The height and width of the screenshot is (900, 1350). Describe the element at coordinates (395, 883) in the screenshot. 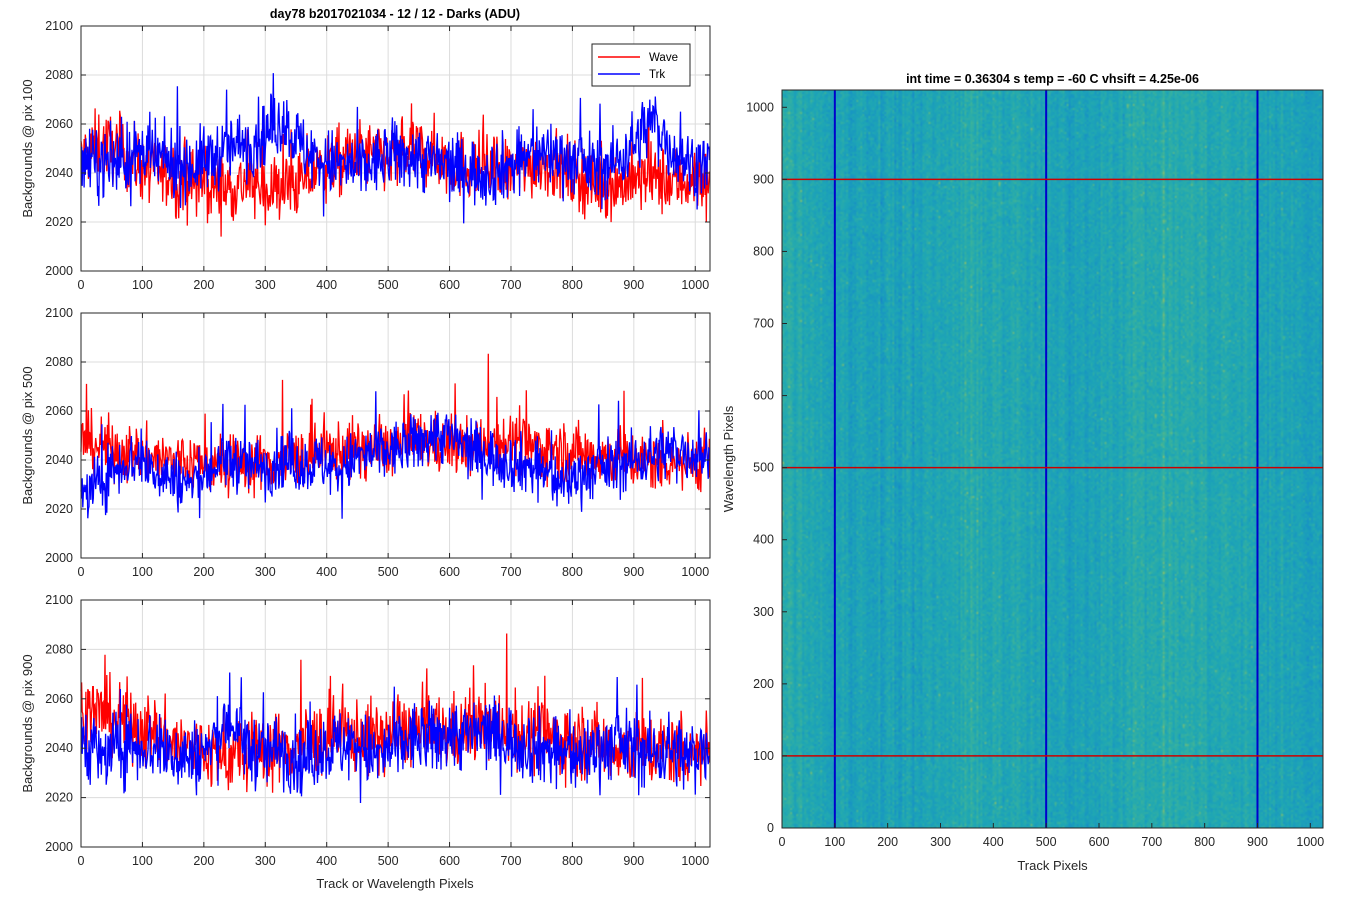

I see `left-x-axis-label: Track or Wavelength Pixels` at that location.